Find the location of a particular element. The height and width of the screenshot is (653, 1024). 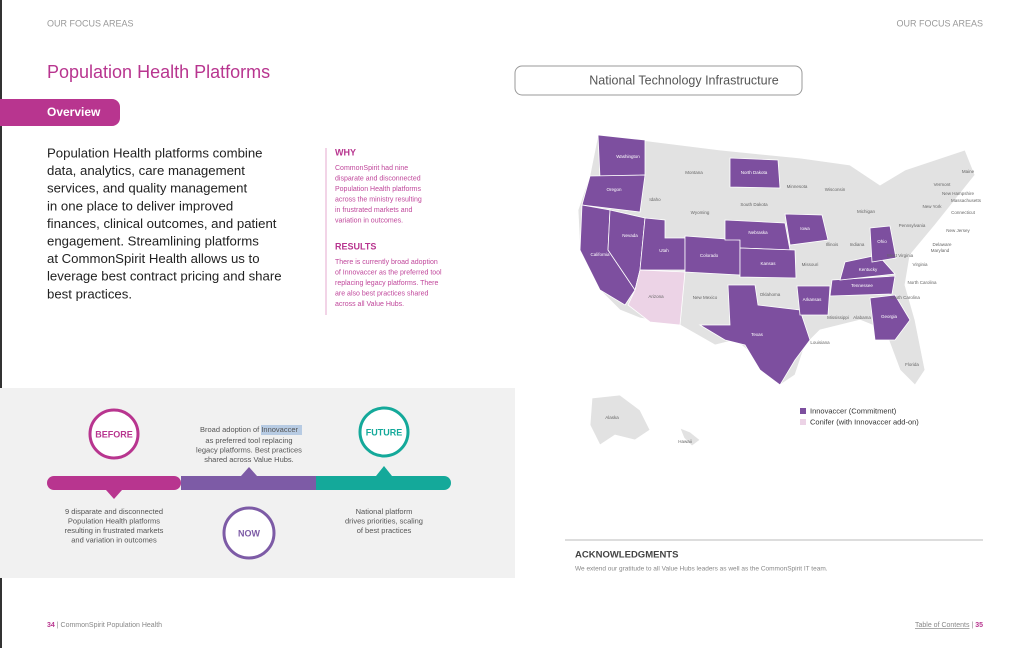

state-label: Georgia is located at coordinates (889, 316).